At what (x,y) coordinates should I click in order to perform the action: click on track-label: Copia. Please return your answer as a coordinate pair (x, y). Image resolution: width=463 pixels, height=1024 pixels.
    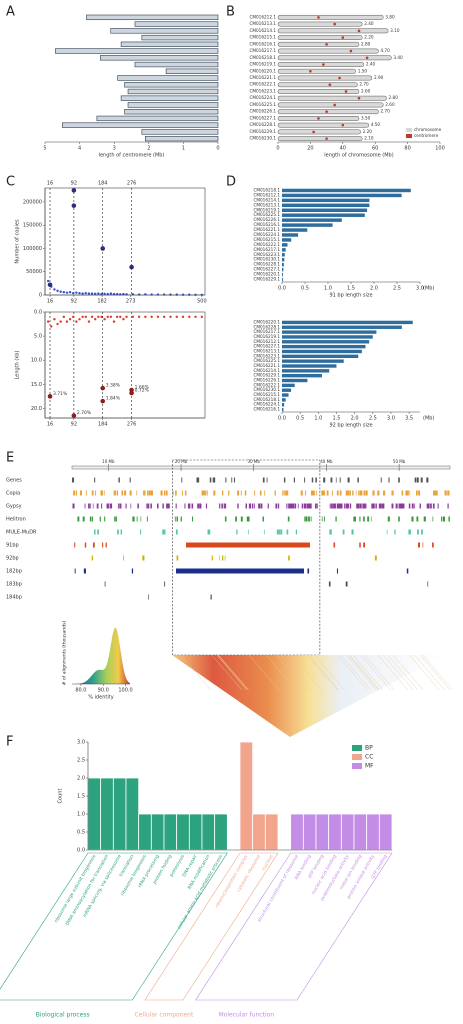
    Looking at the image, I should click on (13, 494).